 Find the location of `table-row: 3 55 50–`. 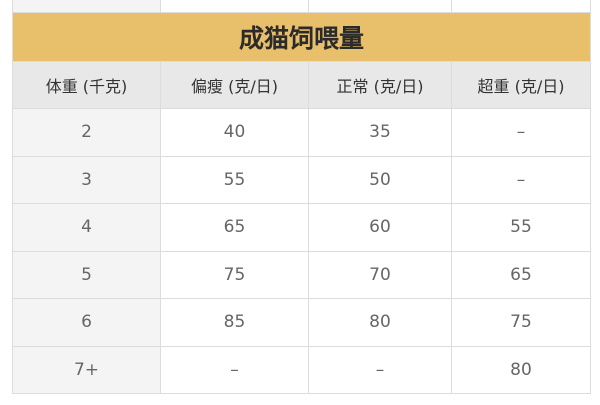

table-row: 3 55 50– is located at coordinates (301, 179).